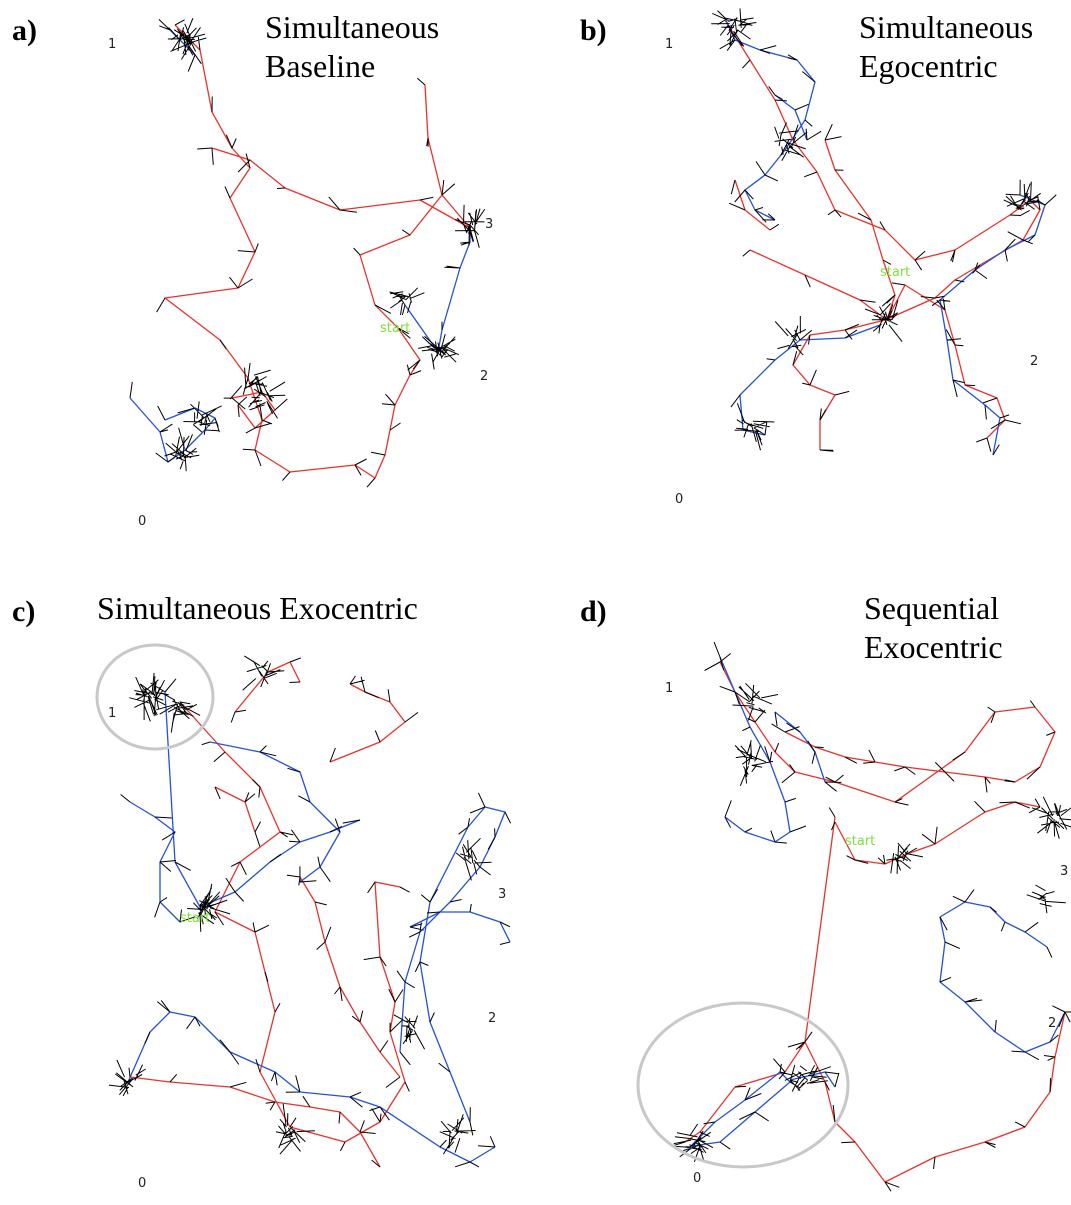 Image resolution: width=1071 pixels, height=1205 pixels. Describe the element at coordinates (593, 611) in the screenshot. I see `panel-letter: d)` at that location.